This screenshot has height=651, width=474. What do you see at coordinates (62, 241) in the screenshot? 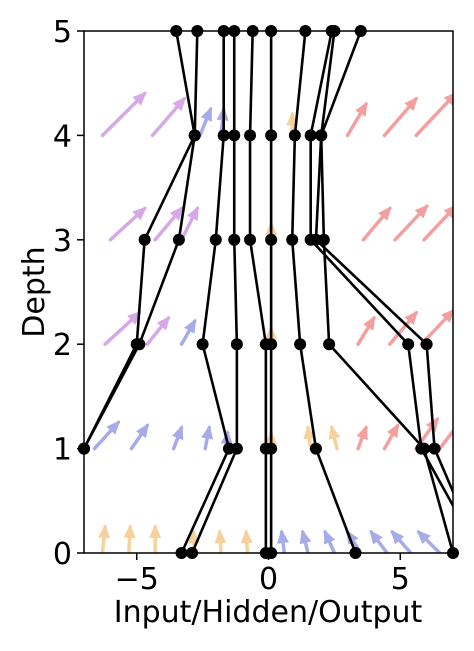
I see `y-tick-label: 3` at bounding box center [62, 241].